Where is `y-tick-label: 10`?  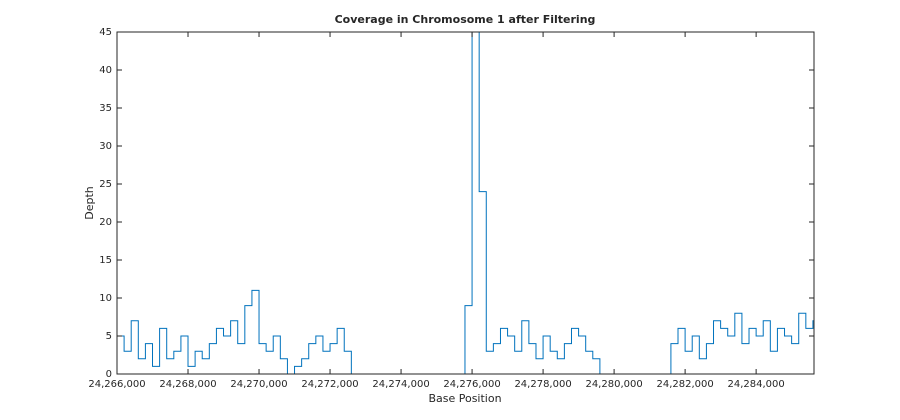
y-tick-label: 10 is located at coordinates (105, 298).